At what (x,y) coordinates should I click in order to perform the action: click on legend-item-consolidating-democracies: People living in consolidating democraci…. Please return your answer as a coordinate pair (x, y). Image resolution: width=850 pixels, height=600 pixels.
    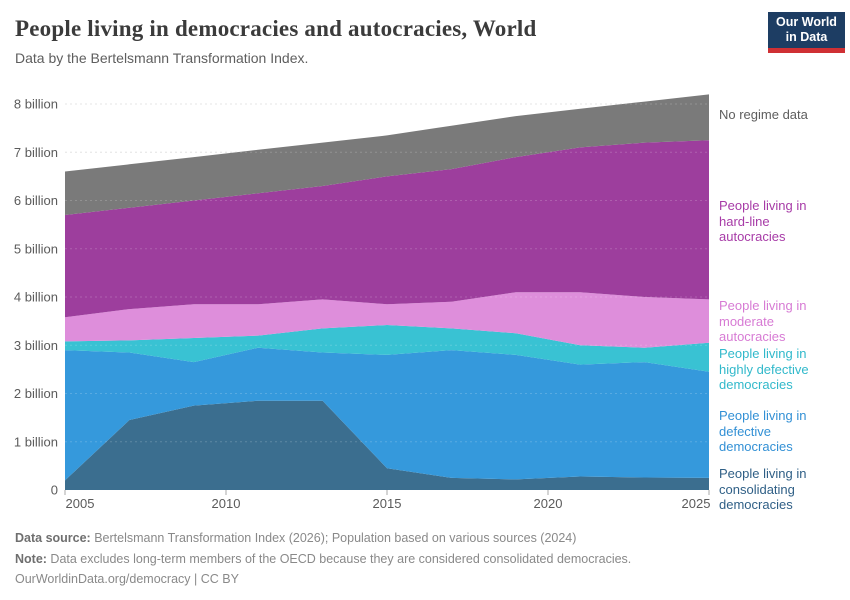
    Looking at the image, I should click on (763, 489).